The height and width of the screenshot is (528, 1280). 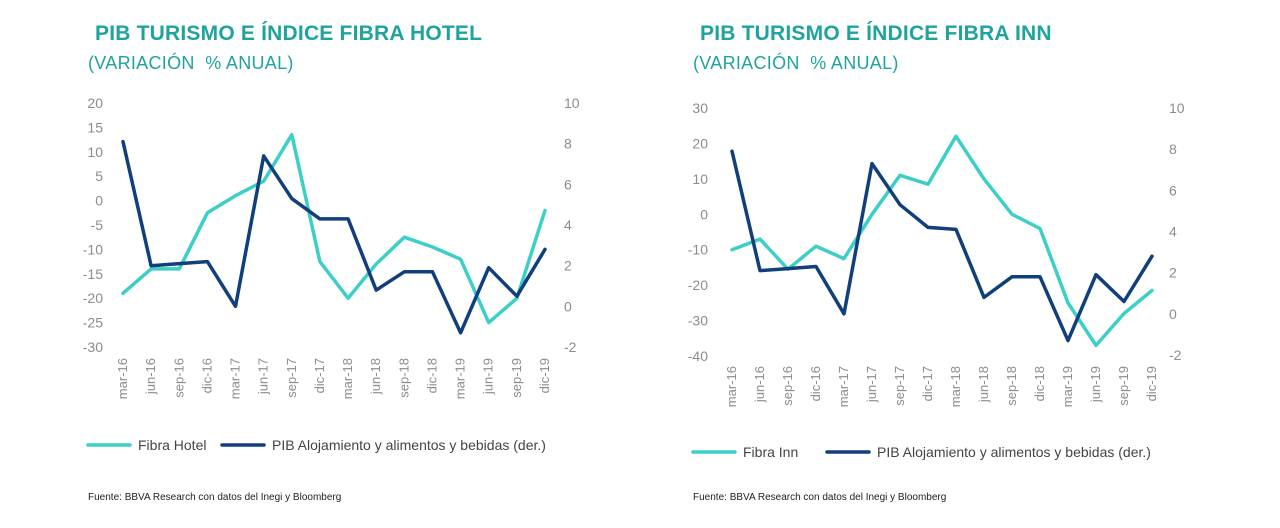 I want to click on y-left-tick-label: -5, so click(x=97, y=225).